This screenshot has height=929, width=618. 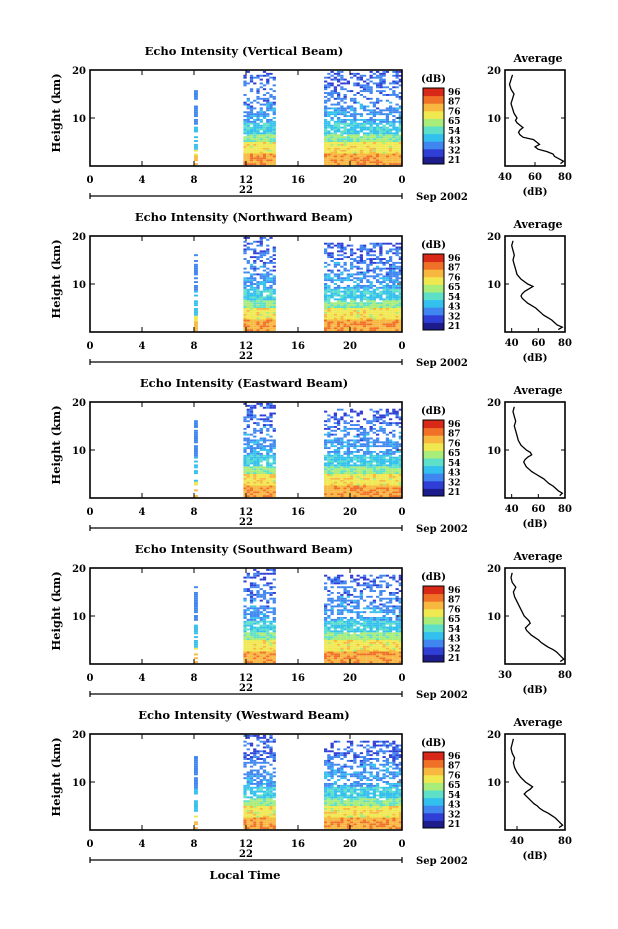 I want to click on colorbar-tick-label: 54, so click(x=454, y=132).